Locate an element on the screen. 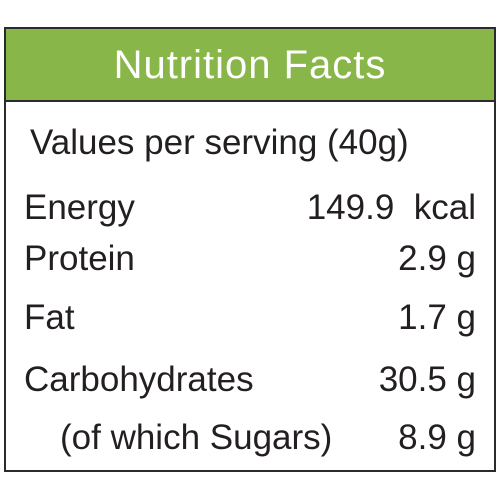  row-label: Energy is located at coordinates (79, 207).